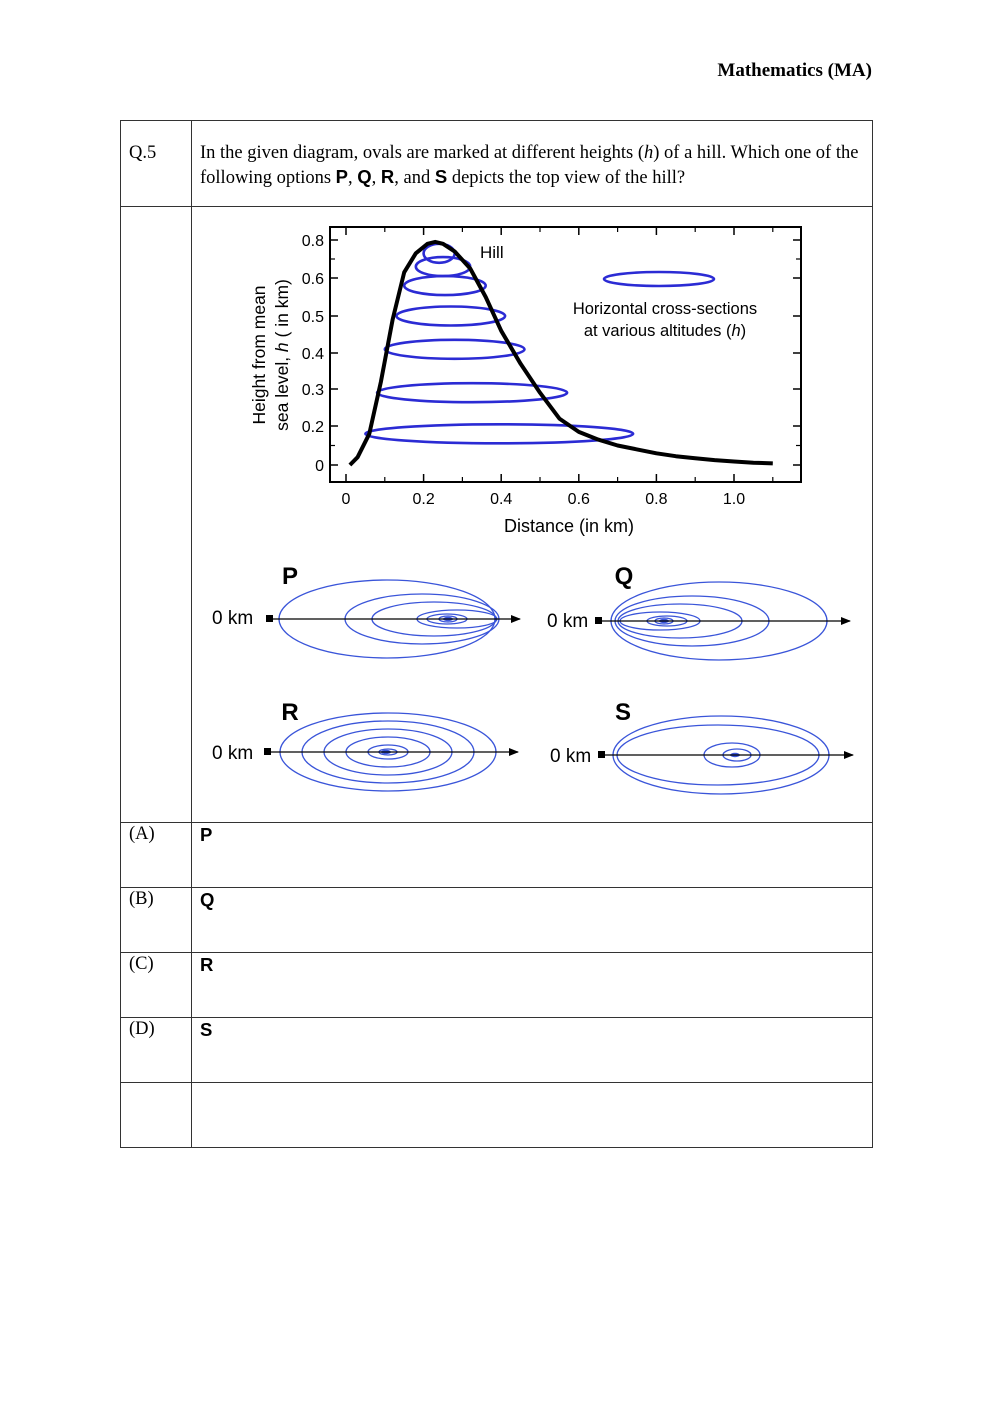  I want to click on panel-label: S, so click(623, 712).